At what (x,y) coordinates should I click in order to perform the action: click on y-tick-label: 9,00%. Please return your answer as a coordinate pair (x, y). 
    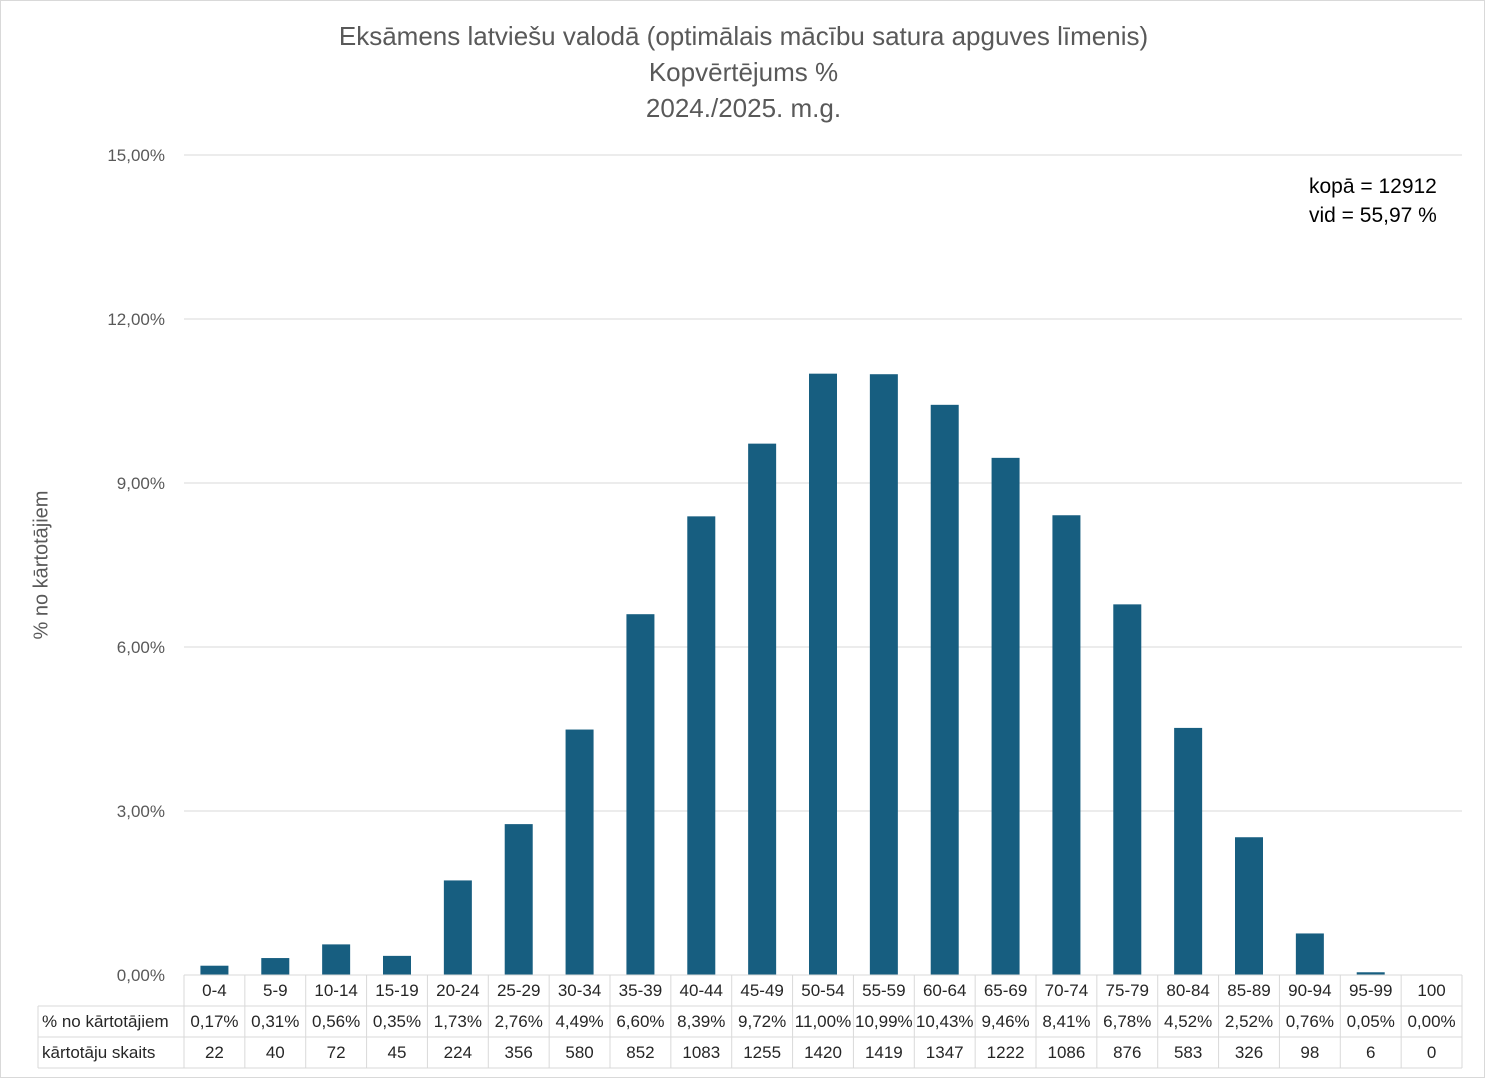
    Looking at the image, I should click on (141, 483).